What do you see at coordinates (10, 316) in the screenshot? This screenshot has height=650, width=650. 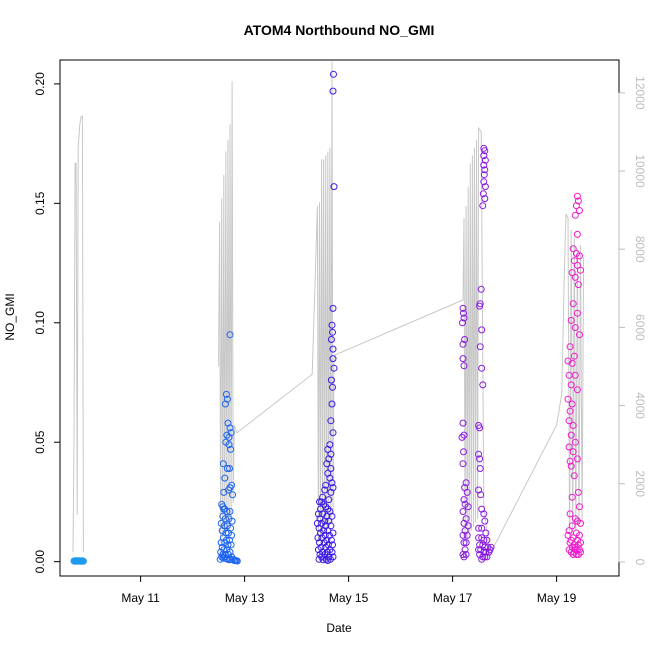 I see `y-axis-label: NO_GMI` at bounding box center [10, 316].